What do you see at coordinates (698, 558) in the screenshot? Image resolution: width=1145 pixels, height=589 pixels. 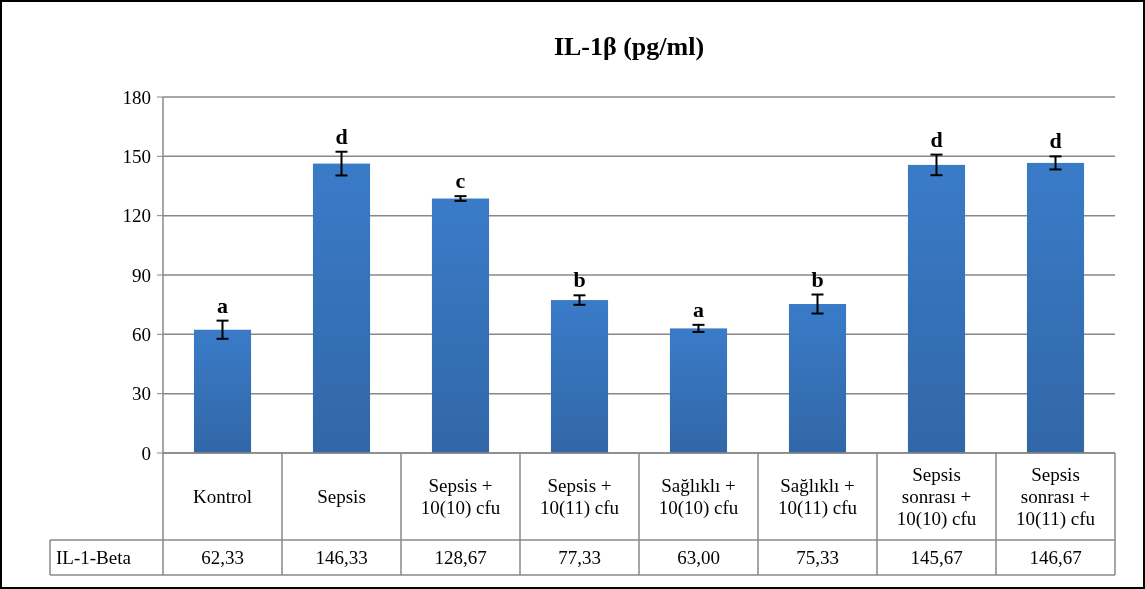 I see `data-label: 63,00` at bounding box center [698, 558].